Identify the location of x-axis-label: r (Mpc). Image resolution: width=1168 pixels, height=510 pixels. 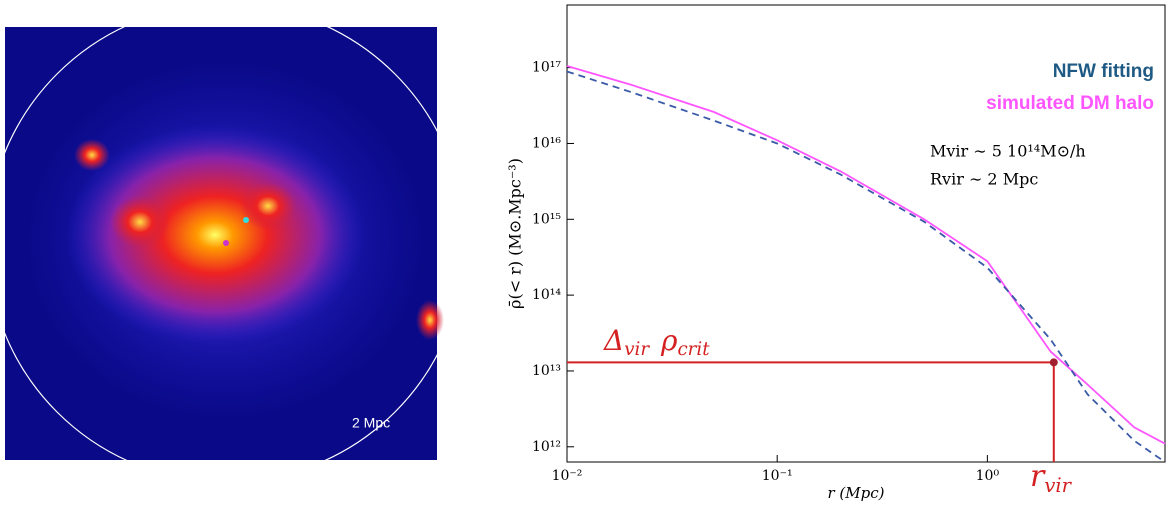
(855, 493).